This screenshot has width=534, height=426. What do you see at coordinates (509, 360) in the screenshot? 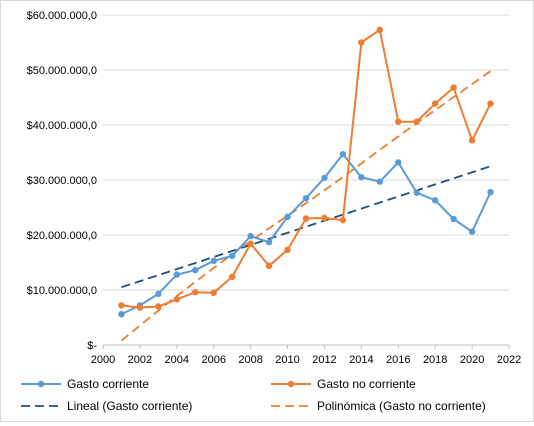
I see `x-tick-label: 2022` at bounding box center [509, 360].